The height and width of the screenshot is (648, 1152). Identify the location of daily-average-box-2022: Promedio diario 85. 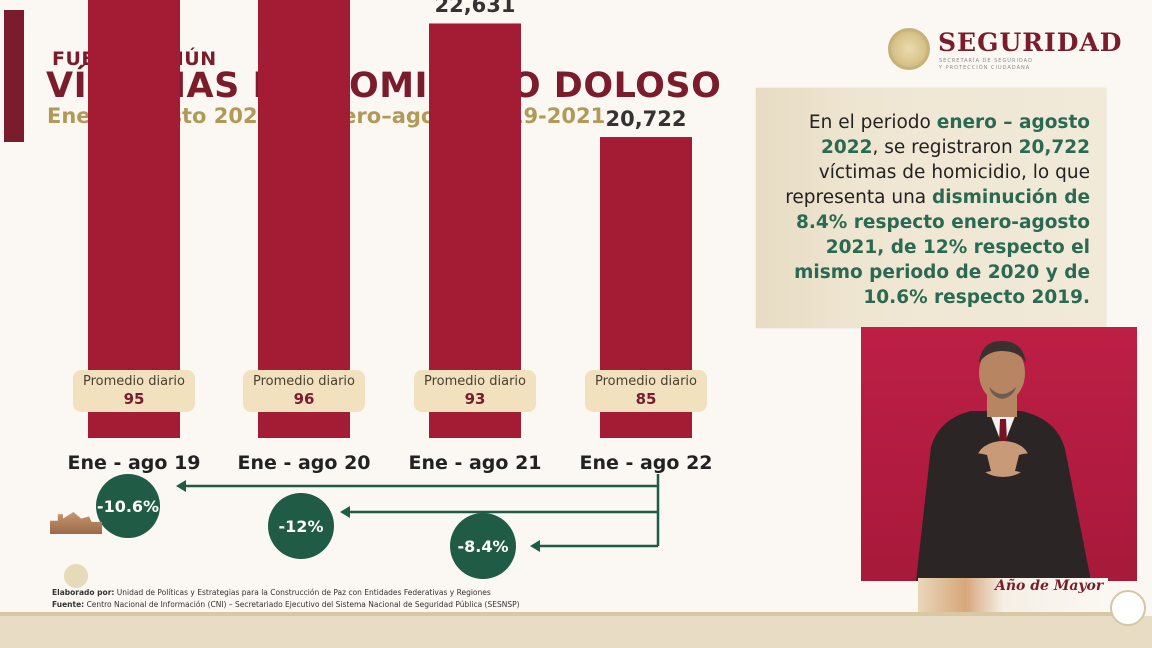
(646, 391).